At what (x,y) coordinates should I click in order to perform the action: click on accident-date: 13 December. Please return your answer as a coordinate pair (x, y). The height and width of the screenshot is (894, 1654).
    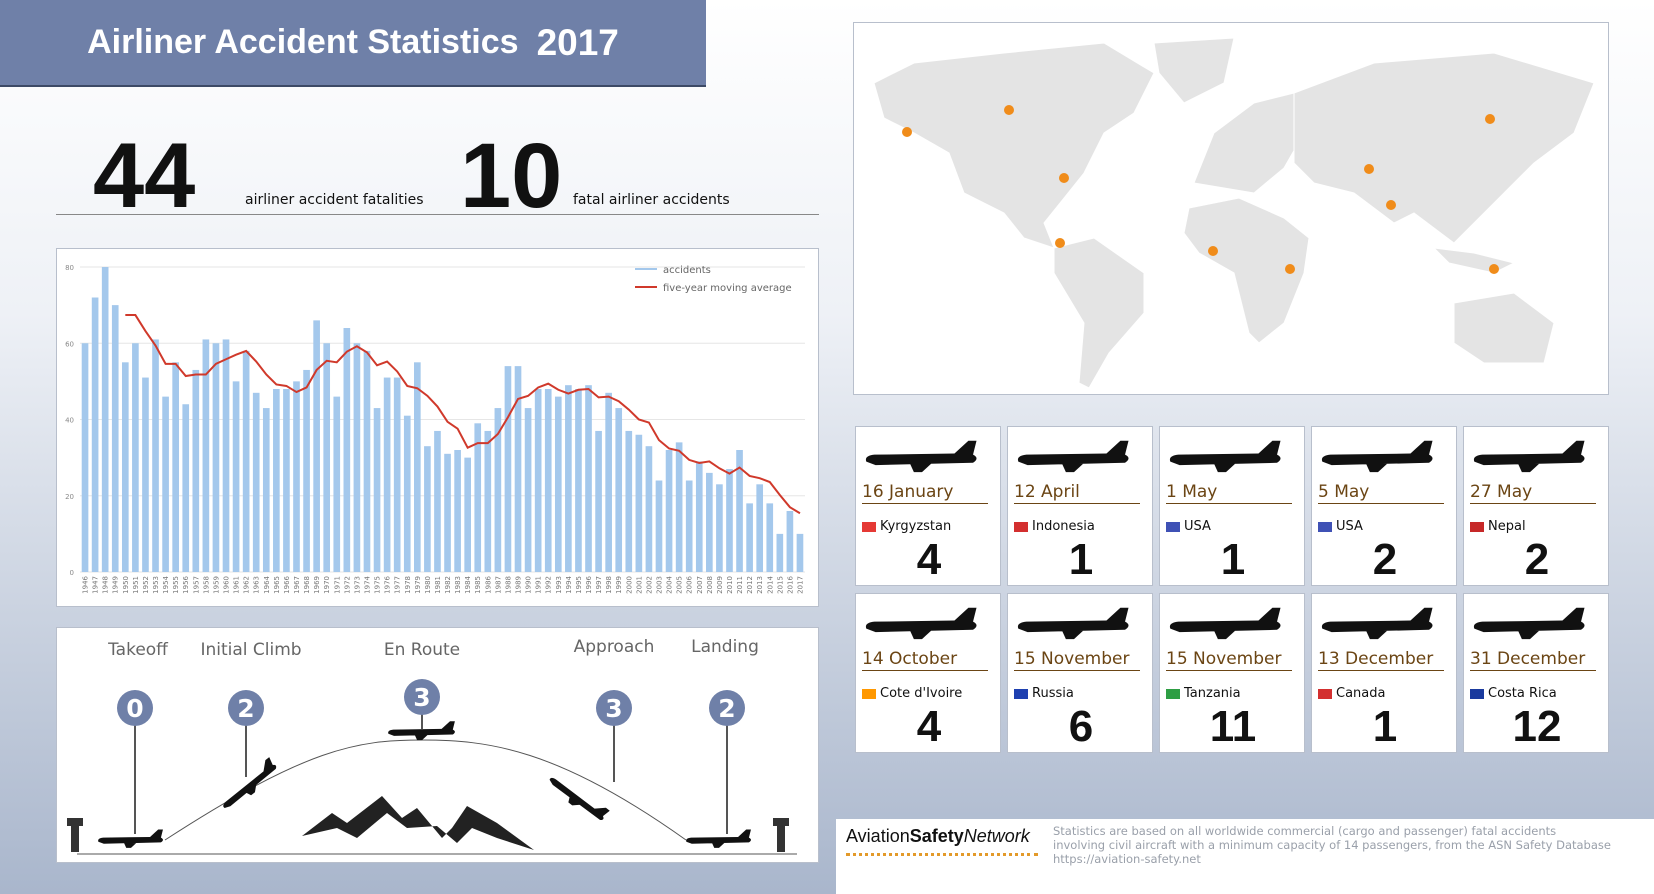
    Looking at the image, I should click on (1381, 660).